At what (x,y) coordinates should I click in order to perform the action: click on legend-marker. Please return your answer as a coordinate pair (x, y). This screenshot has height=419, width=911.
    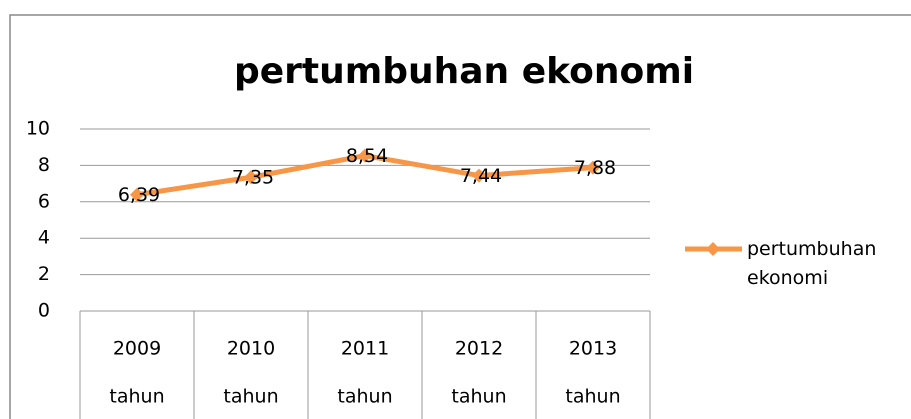
    Looking at the image, I should click on (713, 249).